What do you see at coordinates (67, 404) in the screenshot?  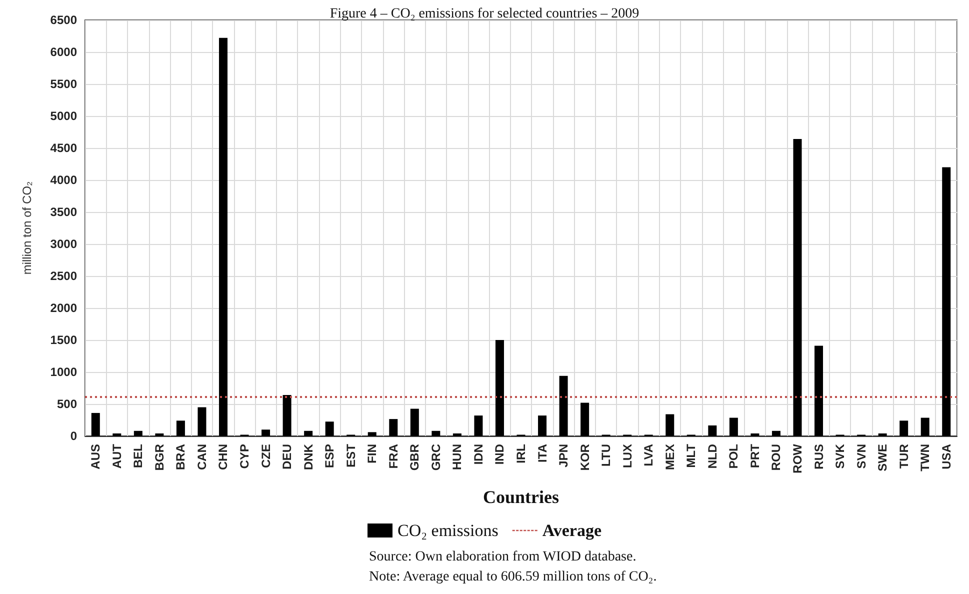 I see `y-tick-label: 500` at bounding box center [67, 404].